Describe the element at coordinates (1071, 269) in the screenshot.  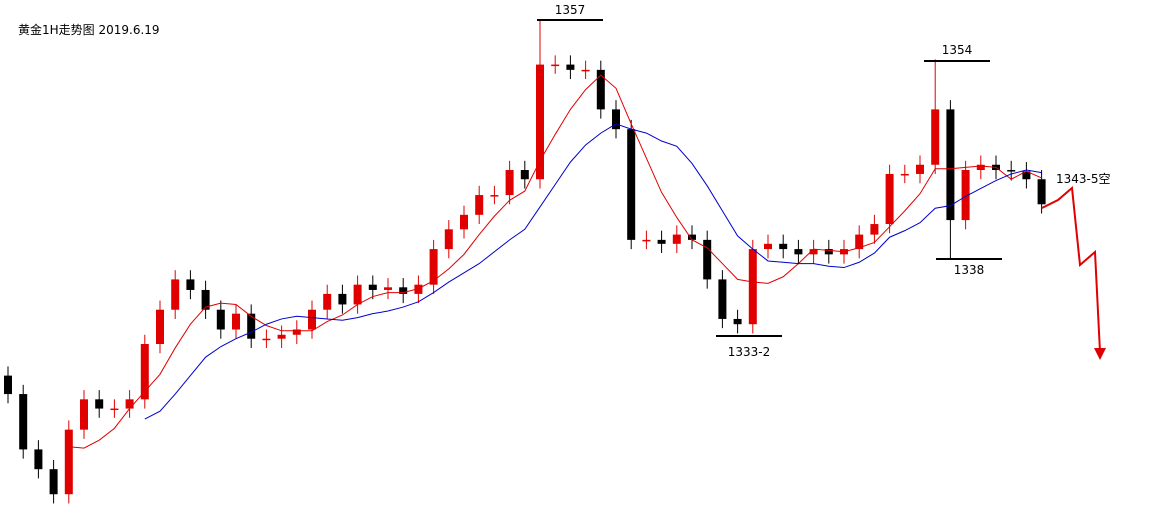
I see `forecast-arrow` at that location.